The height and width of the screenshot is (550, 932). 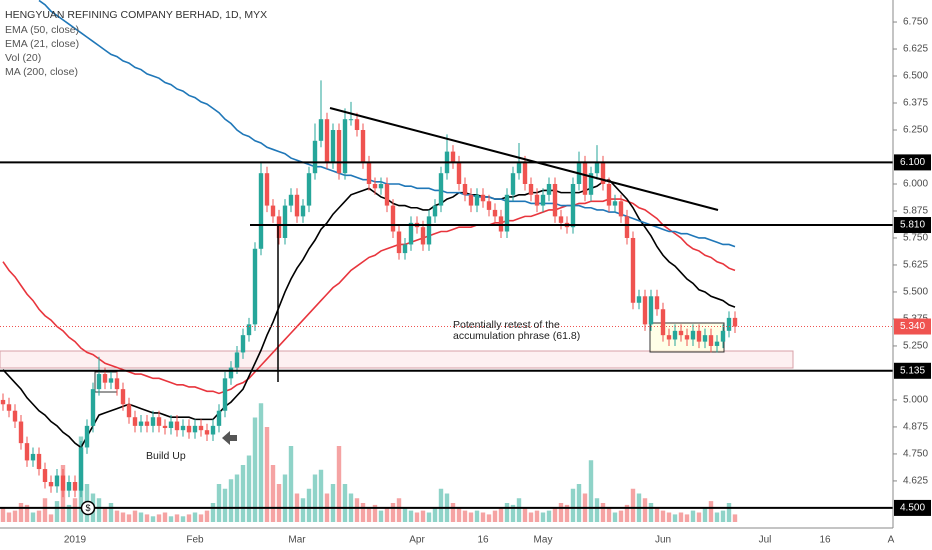 I want to click on y-tick-label: 6.250, so click(x=915, y=130).